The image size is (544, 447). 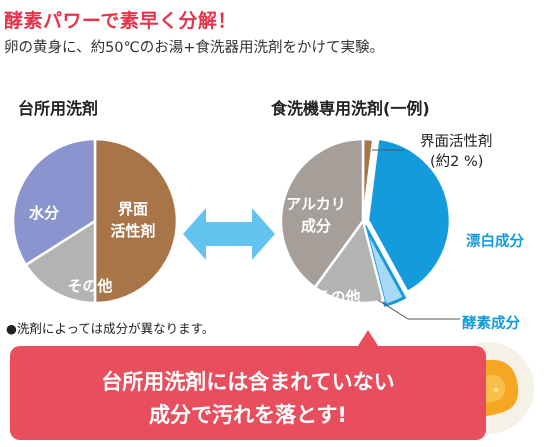 I want to click on callout-enzyme-label: 酵素成分, so click(x=491, y=323).